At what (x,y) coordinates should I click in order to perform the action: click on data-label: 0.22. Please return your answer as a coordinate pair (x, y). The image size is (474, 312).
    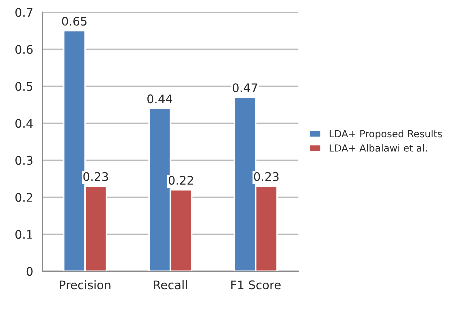
    Looking at the image, I should click on (181, 180).